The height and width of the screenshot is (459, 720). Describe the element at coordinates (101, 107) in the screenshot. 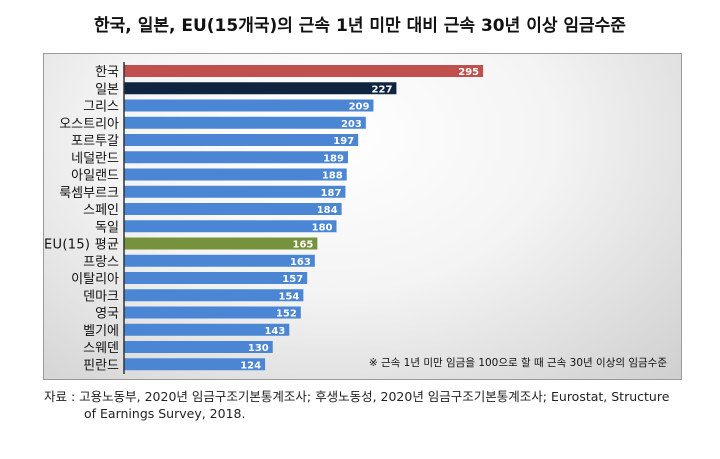

I see `category-label: 그리스` at that location.